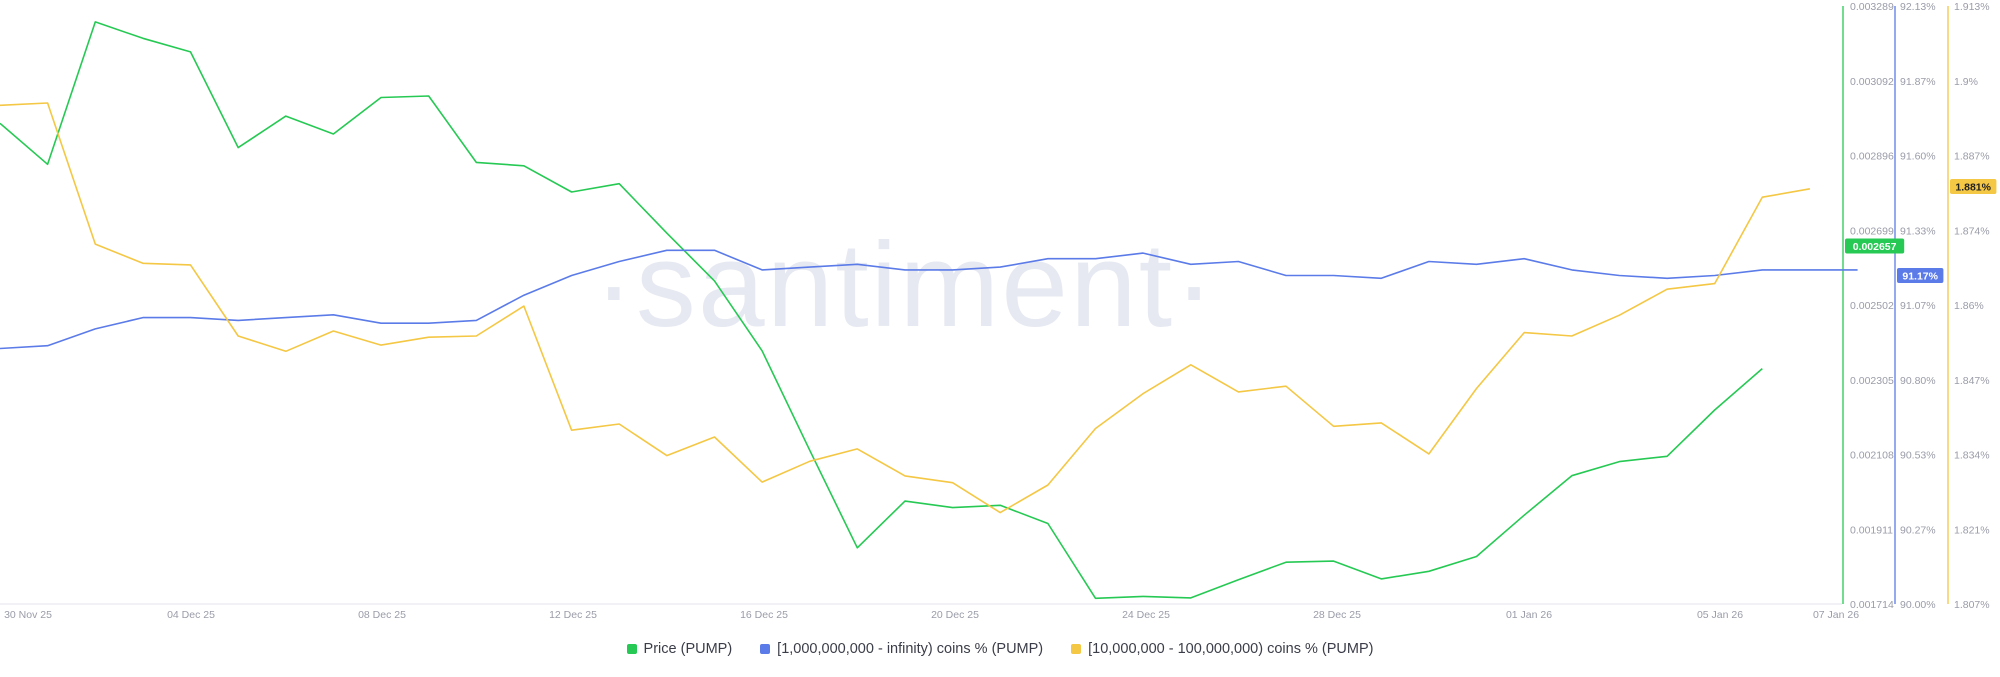 The image size is (2000, 677). Describe the element at coordinates (1918, 82) in the screenshot. I see `y-axis-1-tick-1: 91.87%` at that location.